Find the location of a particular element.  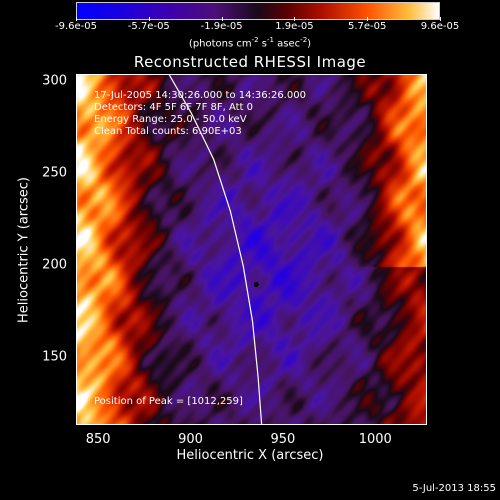

colorbar-units: (photons cm-2 s-1 asec-2) is located at coordinates (250, 43).